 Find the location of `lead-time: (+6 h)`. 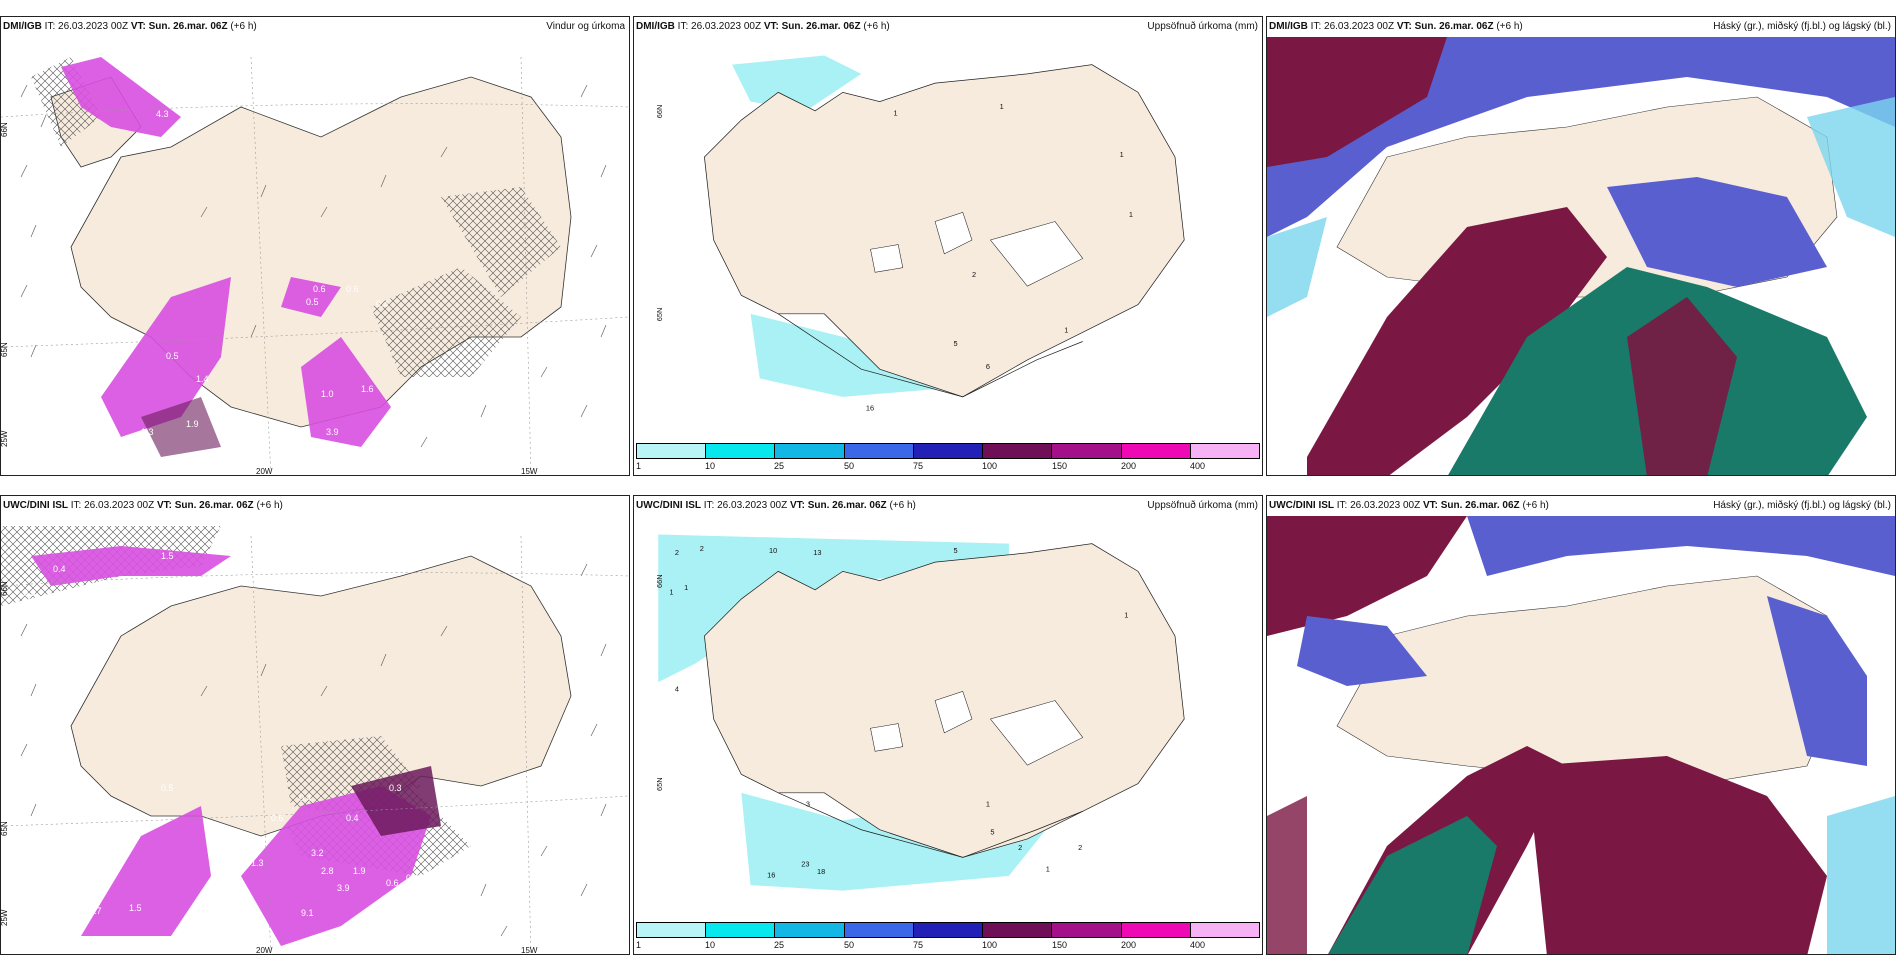

lead-time: (+6 h) is located at coordinates (1534, 505).